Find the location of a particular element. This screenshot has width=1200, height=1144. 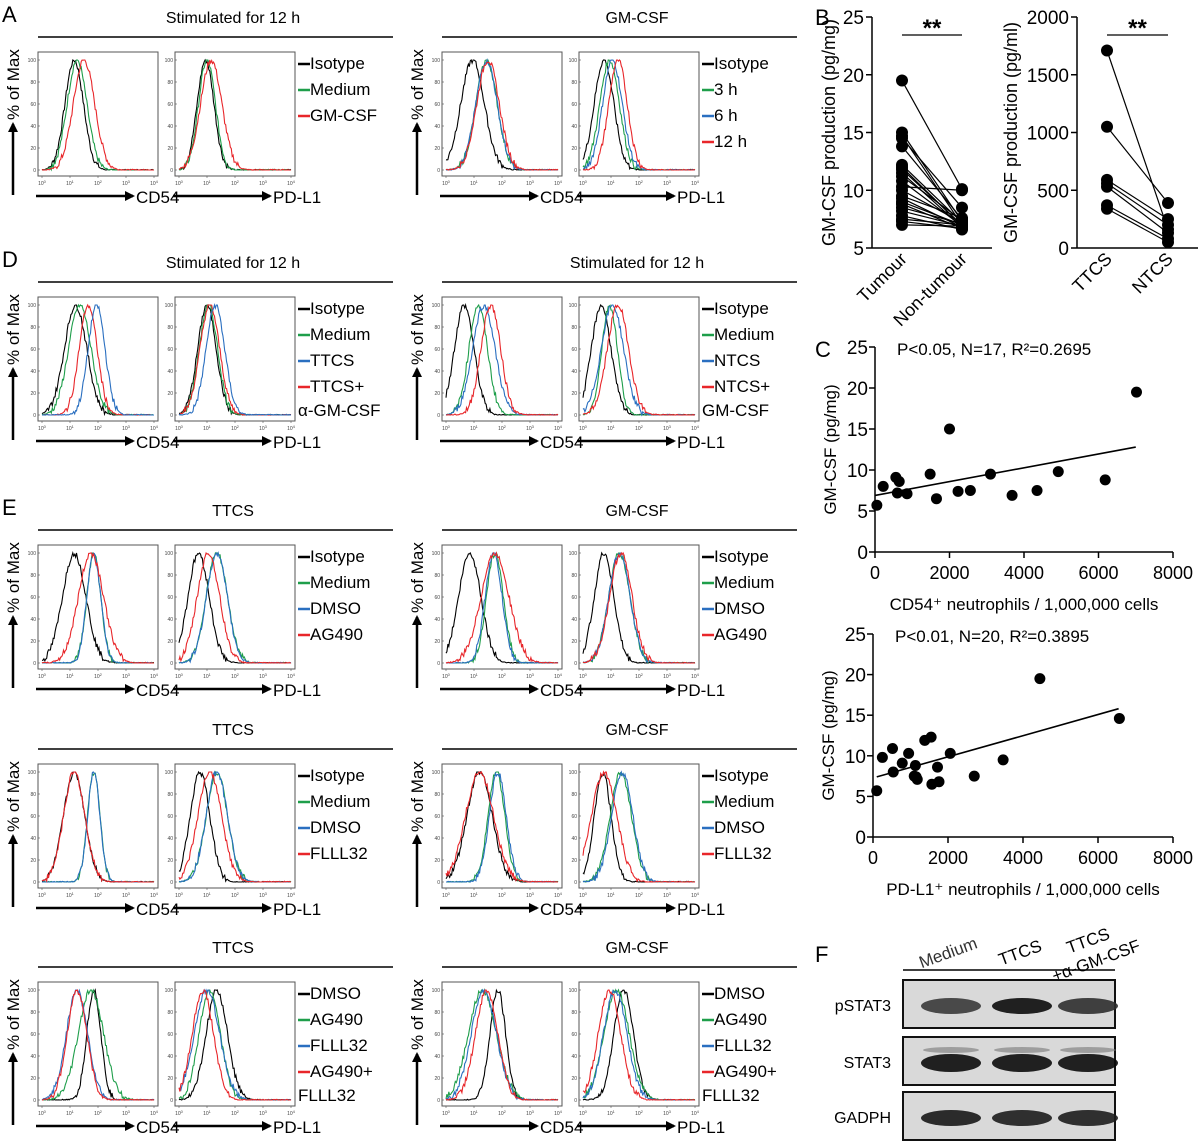

lane-label: Medium is located at coordinates (947, 953).